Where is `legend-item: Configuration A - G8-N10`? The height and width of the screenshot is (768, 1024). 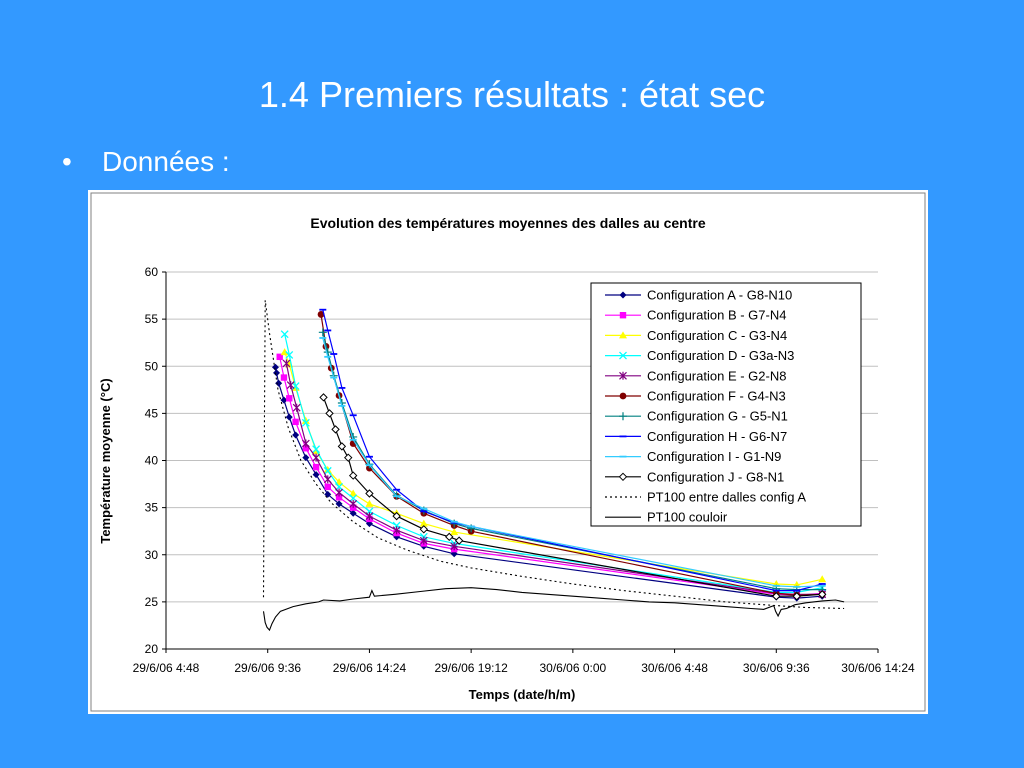 legend-item: Configuration A - G8-N10 is located at coordinates (698, 295).